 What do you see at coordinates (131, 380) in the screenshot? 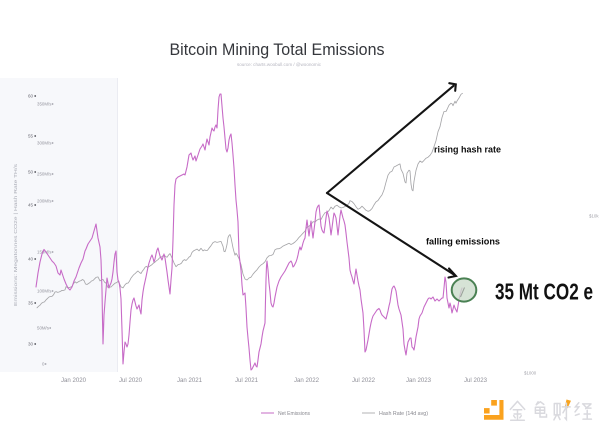
I see `svg-text: Jul 2020` at bounding box center [131, 380].